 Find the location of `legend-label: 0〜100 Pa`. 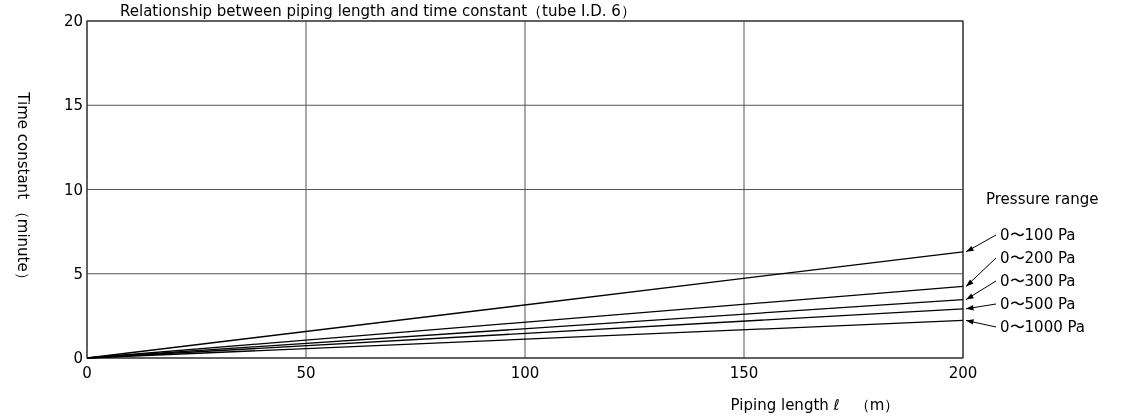

legend-label: 0〜100 Pa is located at coordinates (1038, 235).